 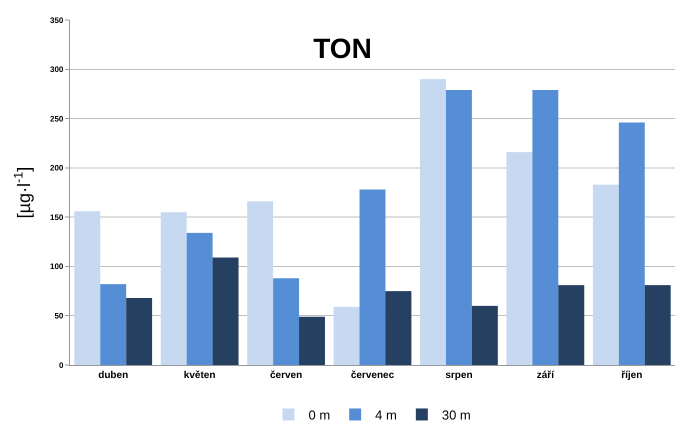 I want to click on y-tick-label: 0, so click(x=61, y=365).